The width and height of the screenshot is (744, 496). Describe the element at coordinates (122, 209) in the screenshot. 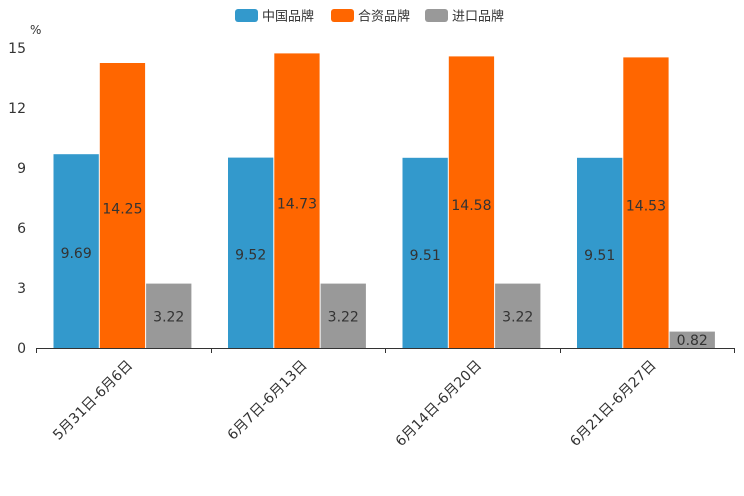

I see `data-label-series2-cat1: 14.25` at that location.